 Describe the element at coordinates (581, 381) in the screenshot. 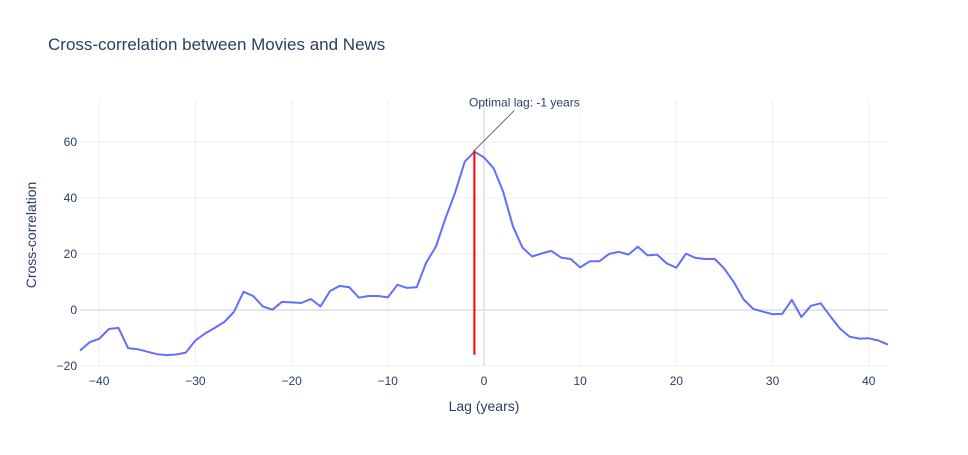

I see `x-tick-label: 10` at that location.